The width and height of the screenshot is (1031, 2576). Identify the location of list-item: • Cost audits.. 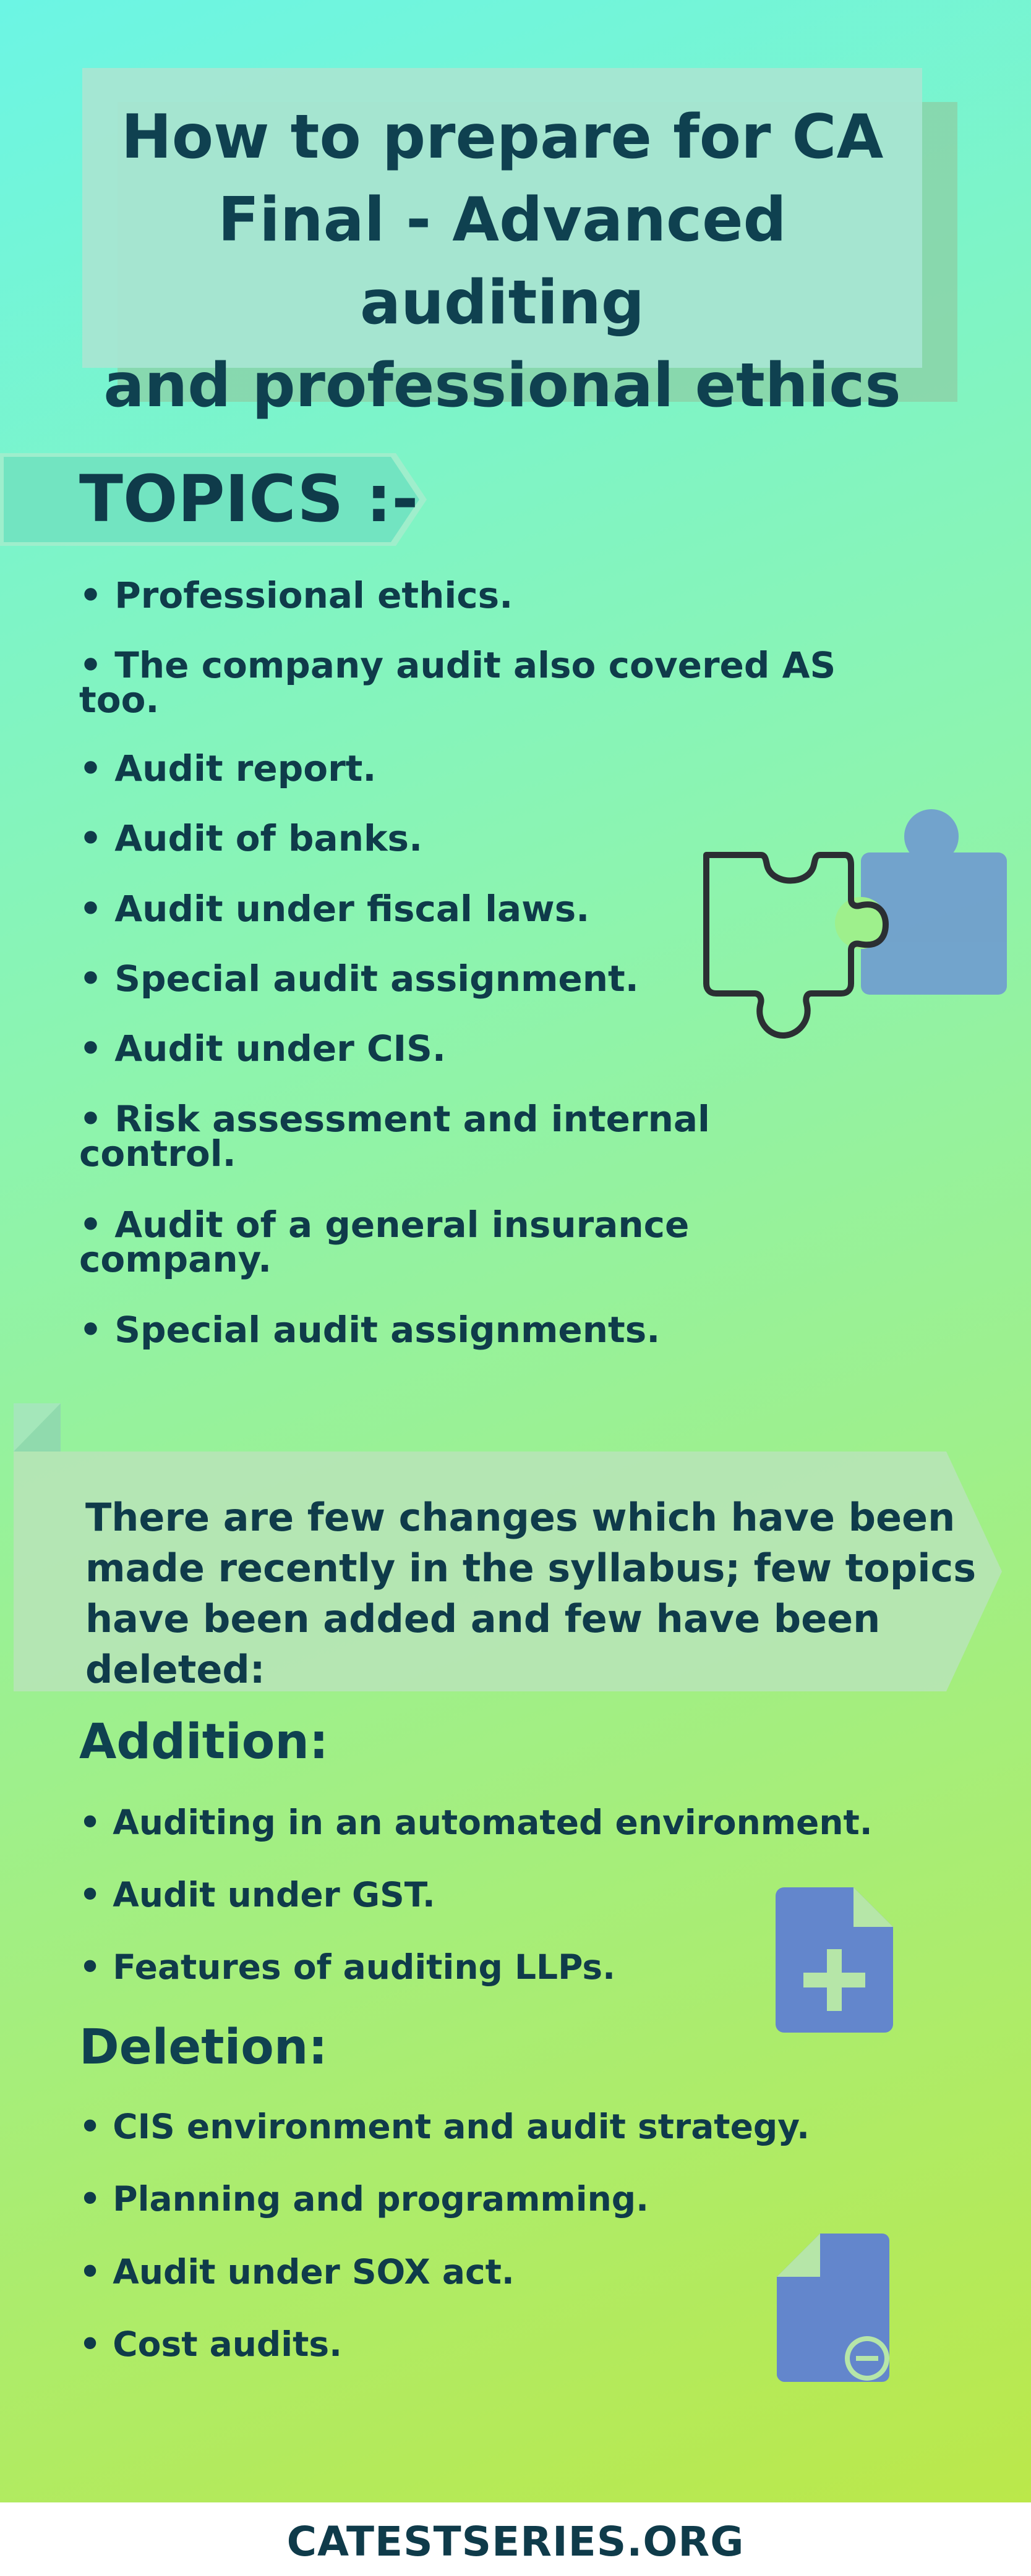
(211, 2344).